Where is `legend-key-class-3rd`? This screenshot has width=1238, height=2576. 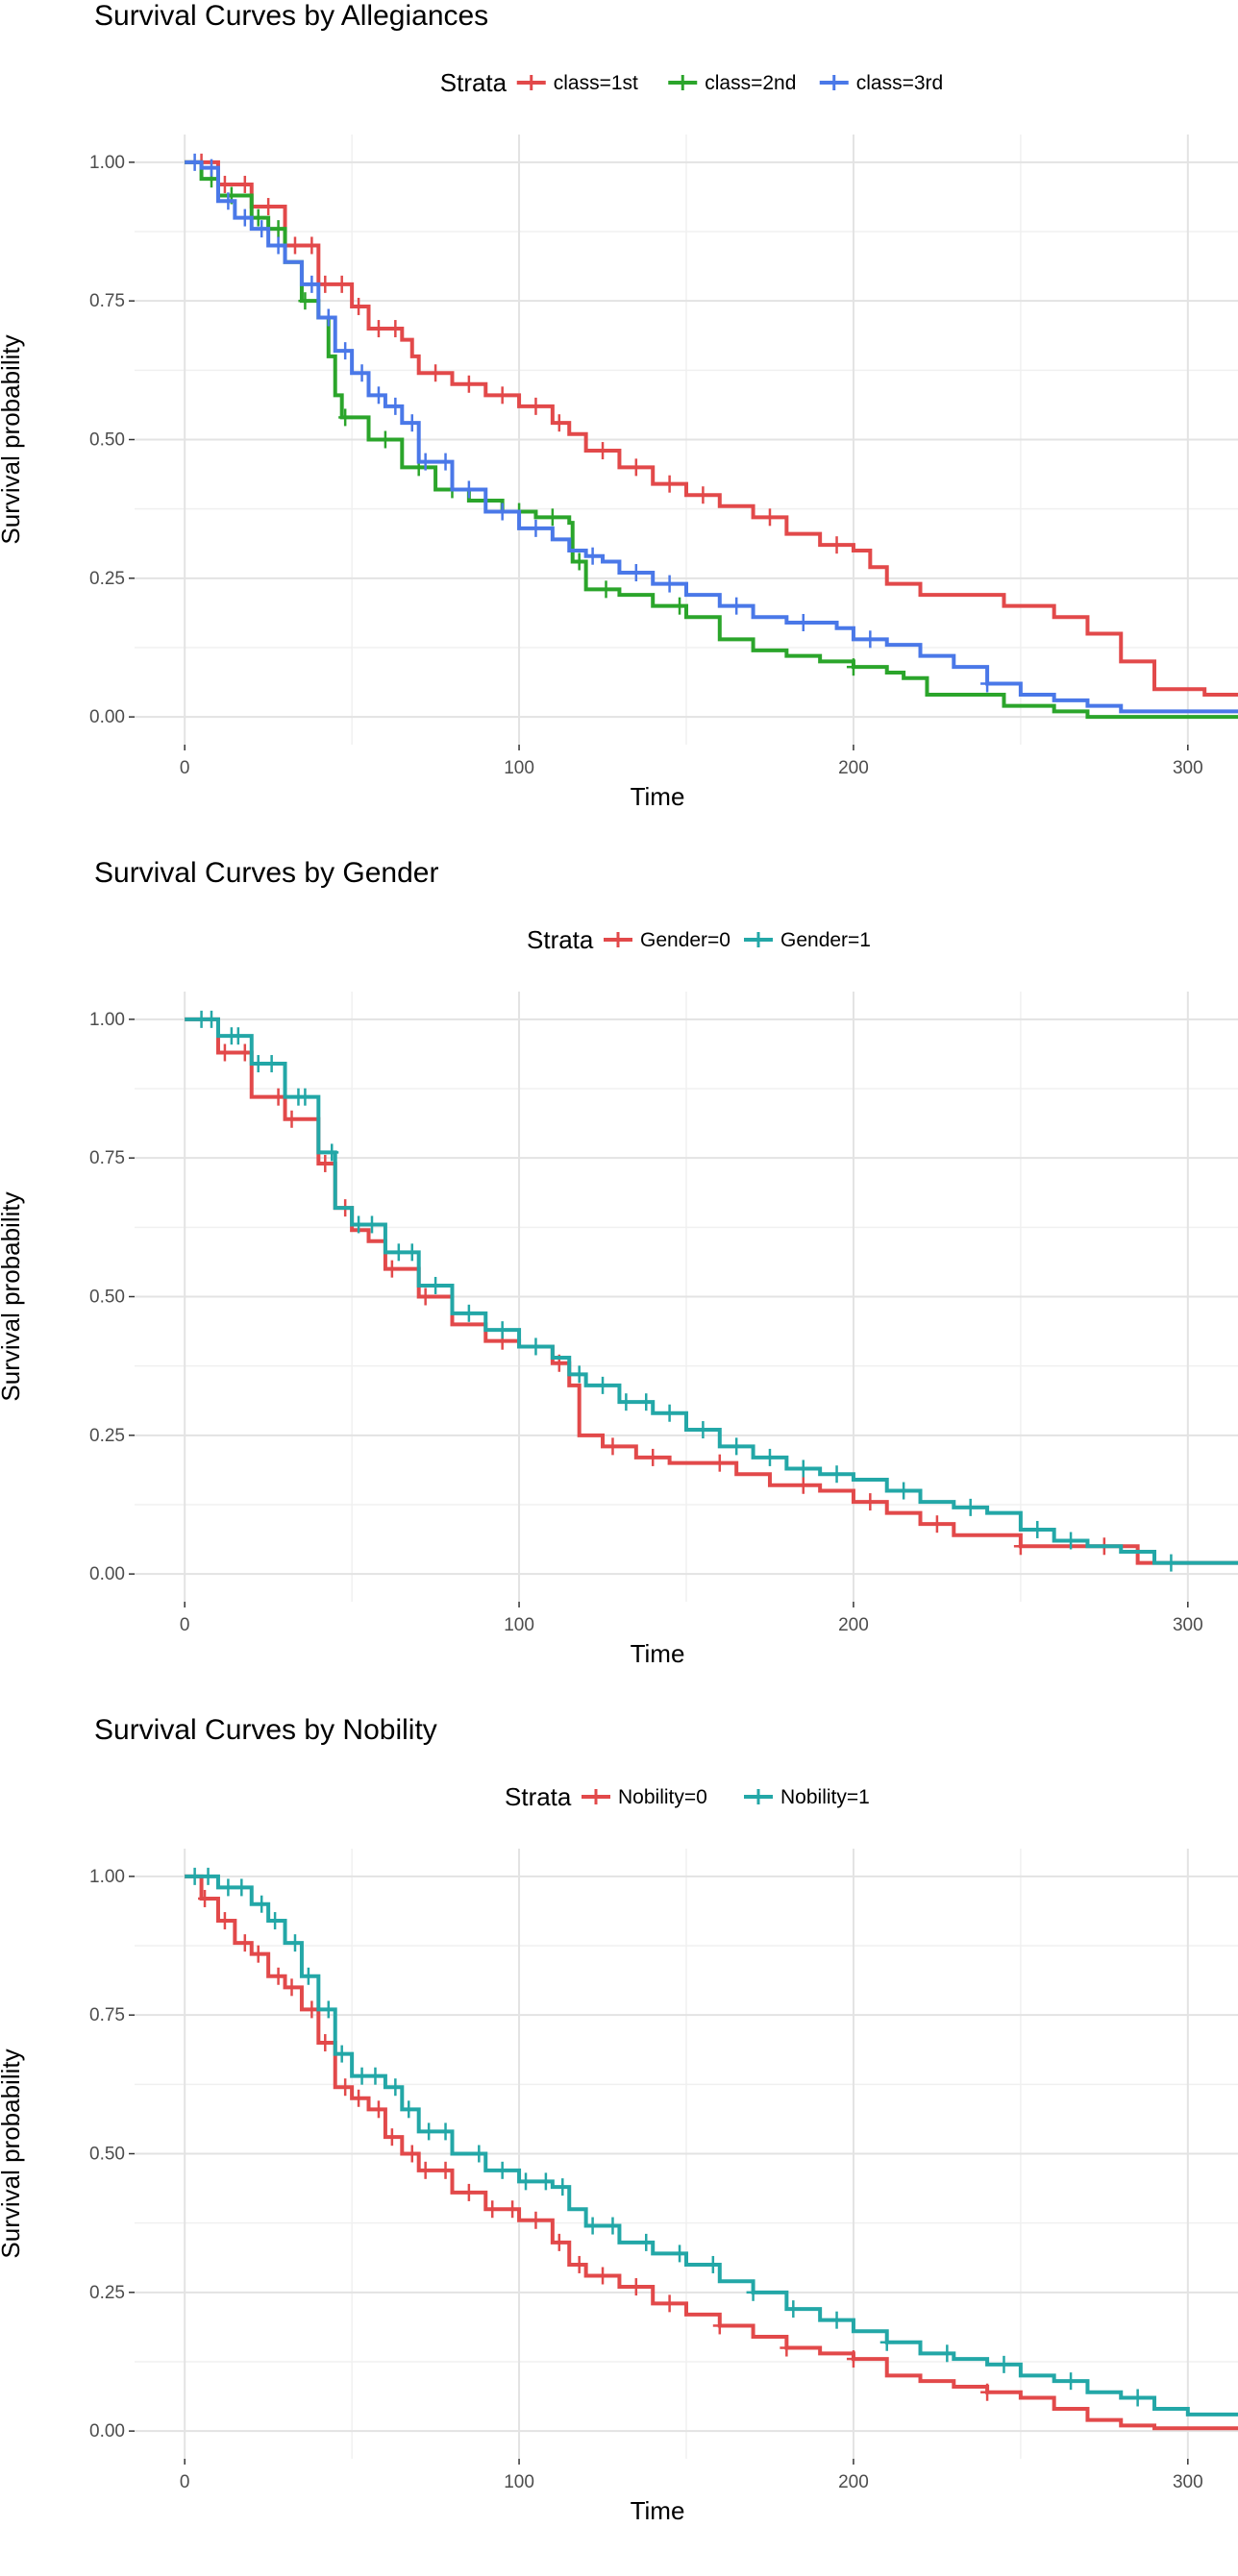 legend-key-class-3rd is located at coordinates (834, 82).